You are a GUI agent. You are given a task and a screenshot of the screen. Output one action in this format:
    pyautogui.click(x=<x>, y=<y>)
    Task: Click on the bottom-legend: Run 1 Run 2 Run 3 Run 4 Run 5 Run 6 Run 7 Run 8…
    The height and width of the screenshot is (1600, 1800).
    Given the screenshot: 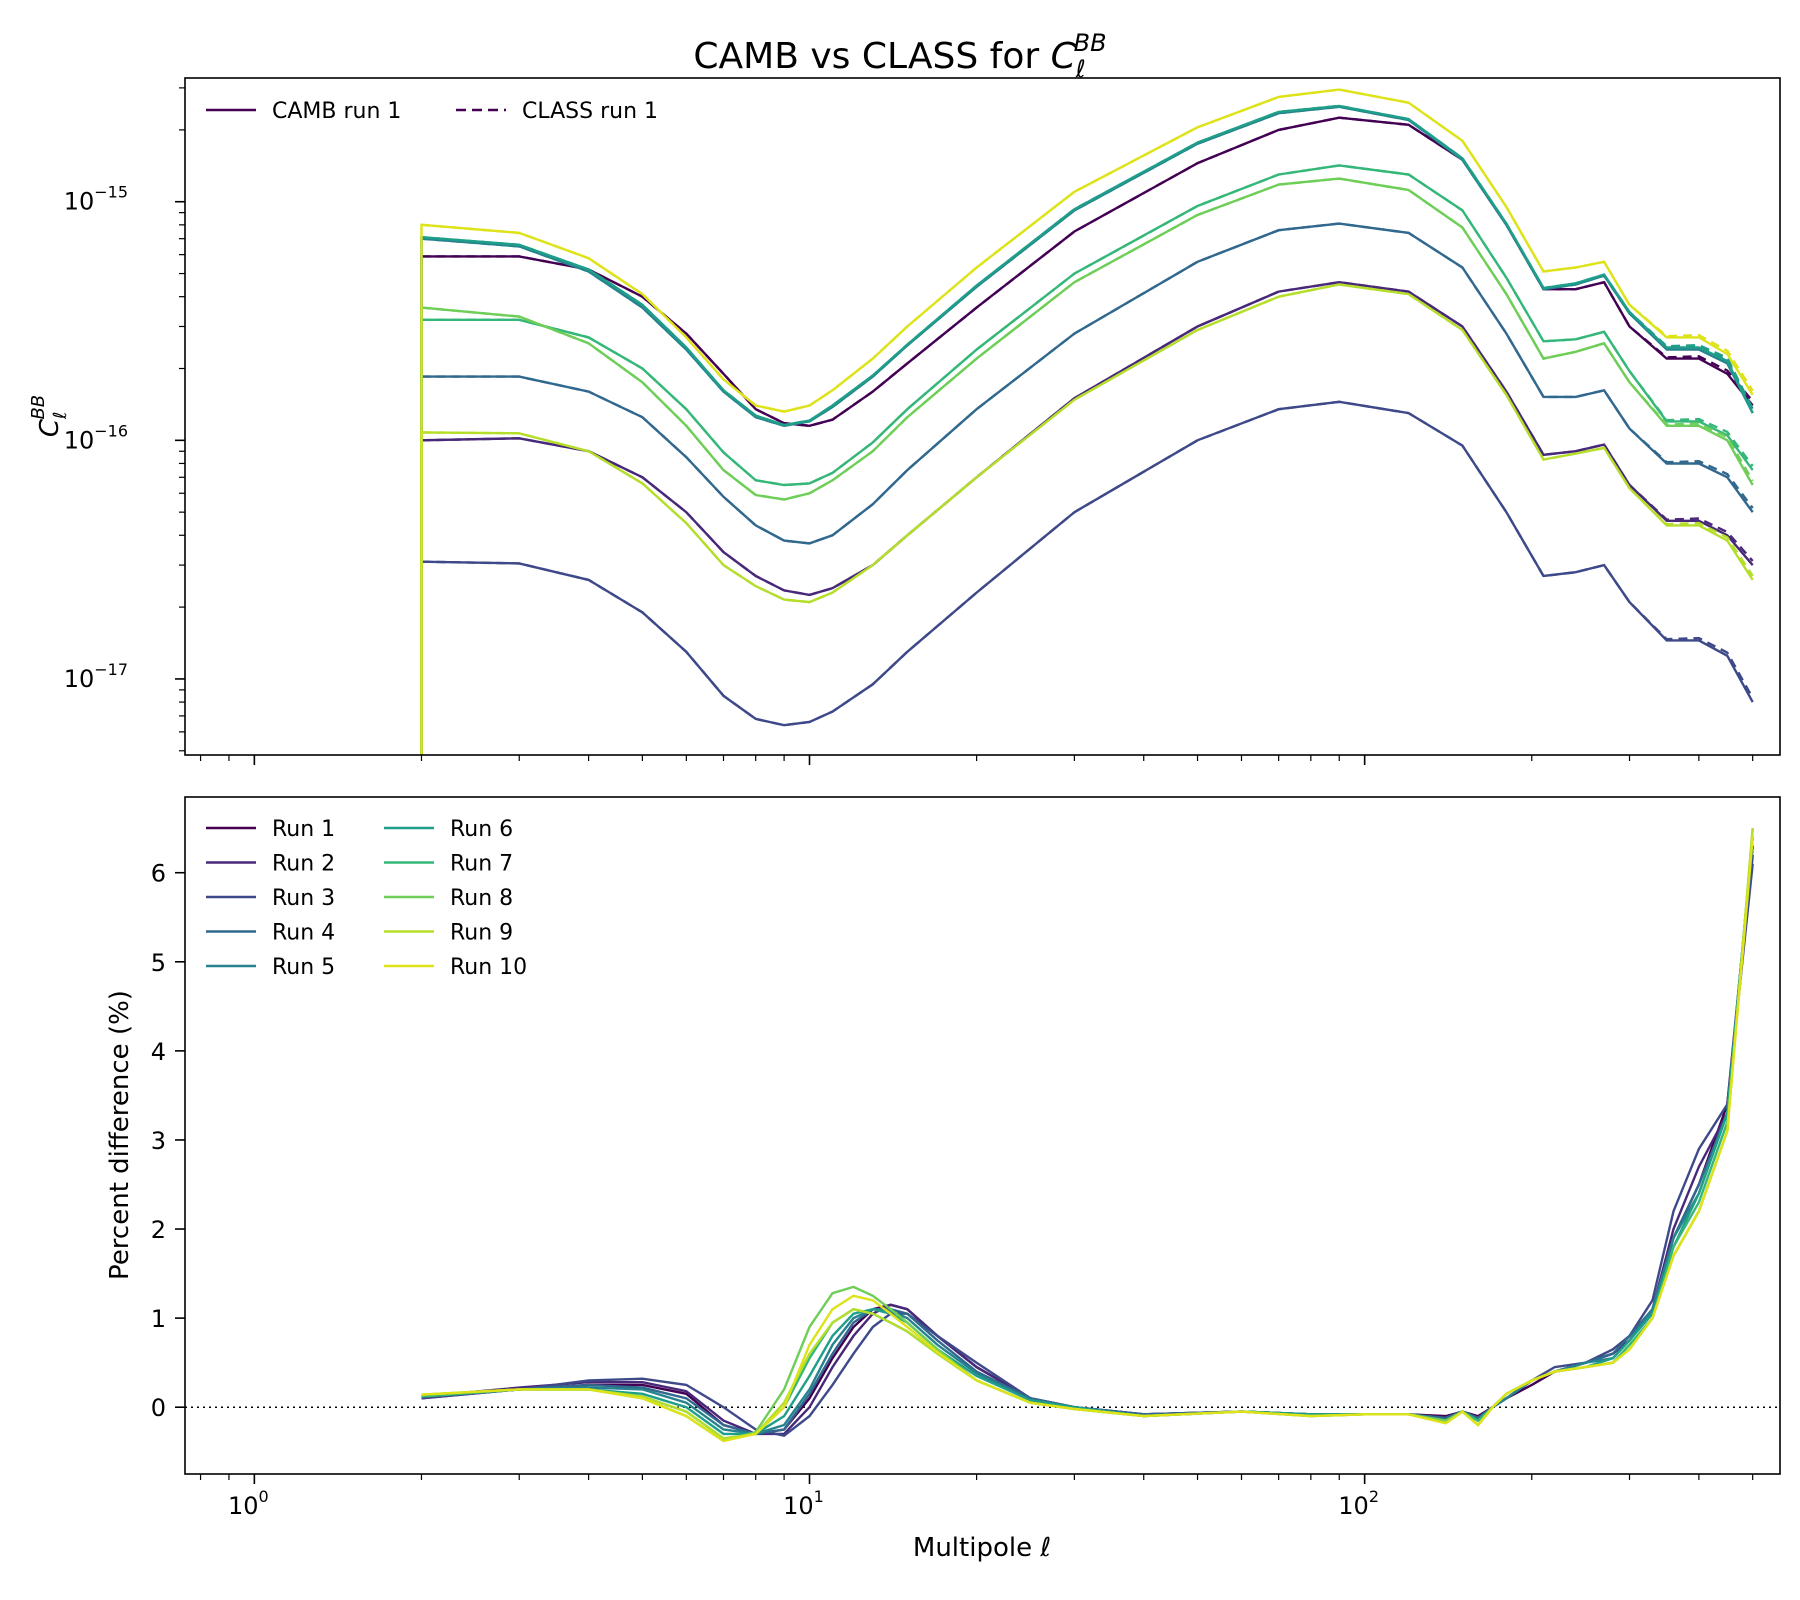 What is the action you would take?
    pyautogui.click(x=366, y=898)
    